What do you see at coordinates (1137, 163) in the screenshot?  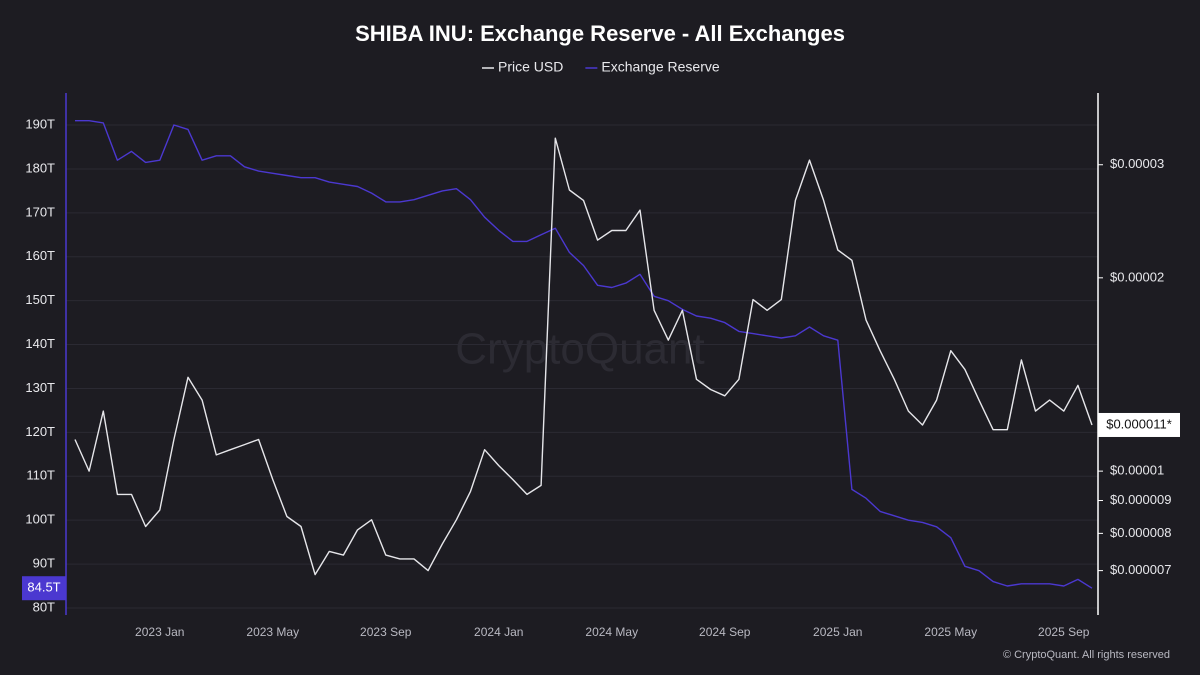 I see `y2-tick-label: $0.00003` at bounding box center [1137, 163].